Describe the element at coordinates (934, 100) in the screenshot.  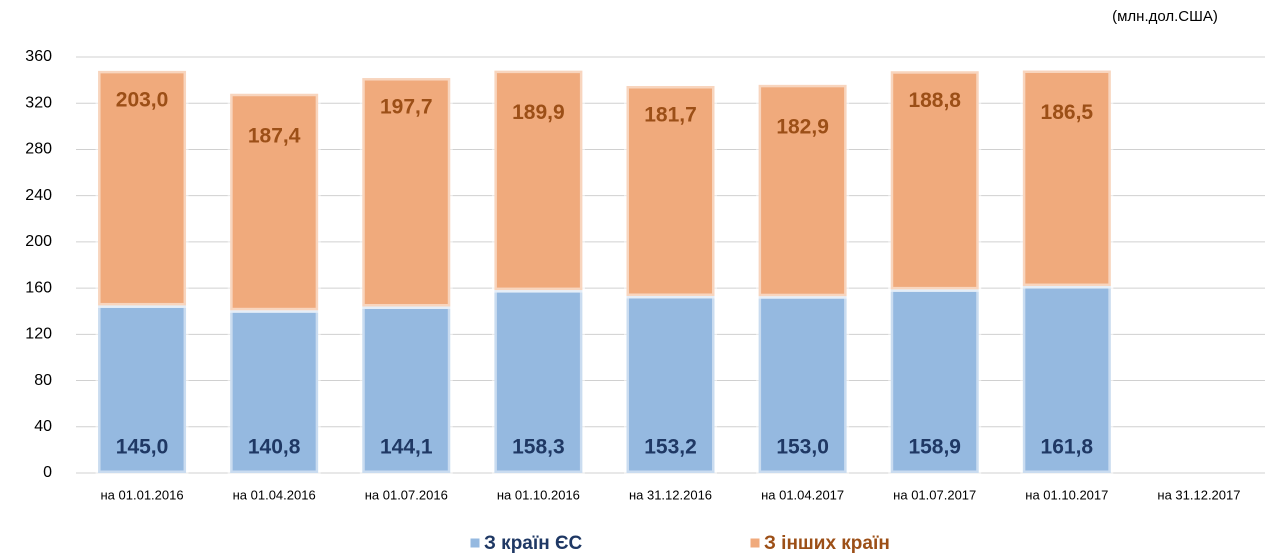
I see `data-label: 188,8` at that location.